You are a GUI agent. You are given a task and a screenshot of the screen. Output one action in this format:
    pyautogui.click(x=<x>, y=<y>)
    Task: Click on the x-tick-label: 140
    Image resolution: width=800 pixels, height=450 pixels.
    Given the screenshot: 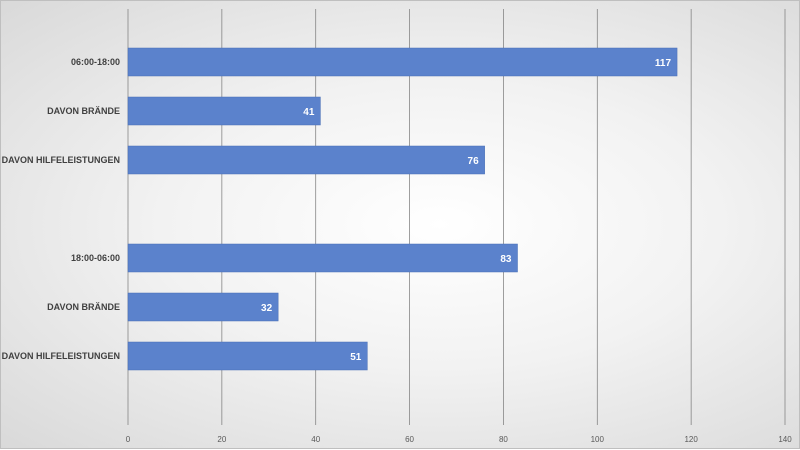 What is the action you would take?
    pyautogui.click(x=785, y=439)
    